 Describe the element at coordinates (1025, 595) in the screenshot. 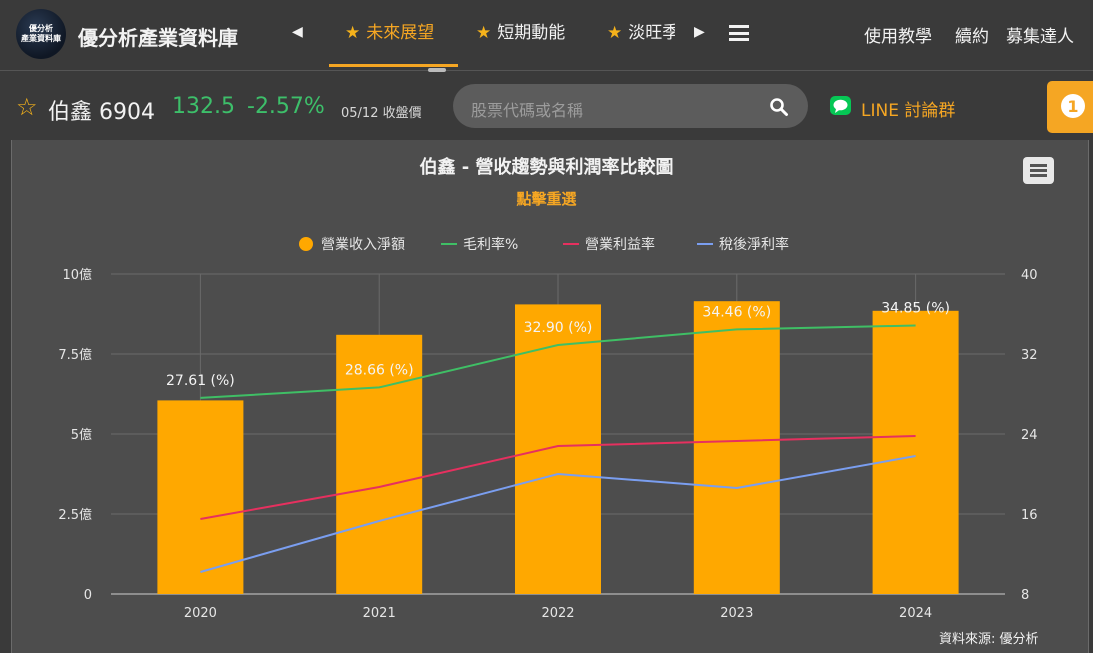

I see `y-right-tick-label: 8` at that location.